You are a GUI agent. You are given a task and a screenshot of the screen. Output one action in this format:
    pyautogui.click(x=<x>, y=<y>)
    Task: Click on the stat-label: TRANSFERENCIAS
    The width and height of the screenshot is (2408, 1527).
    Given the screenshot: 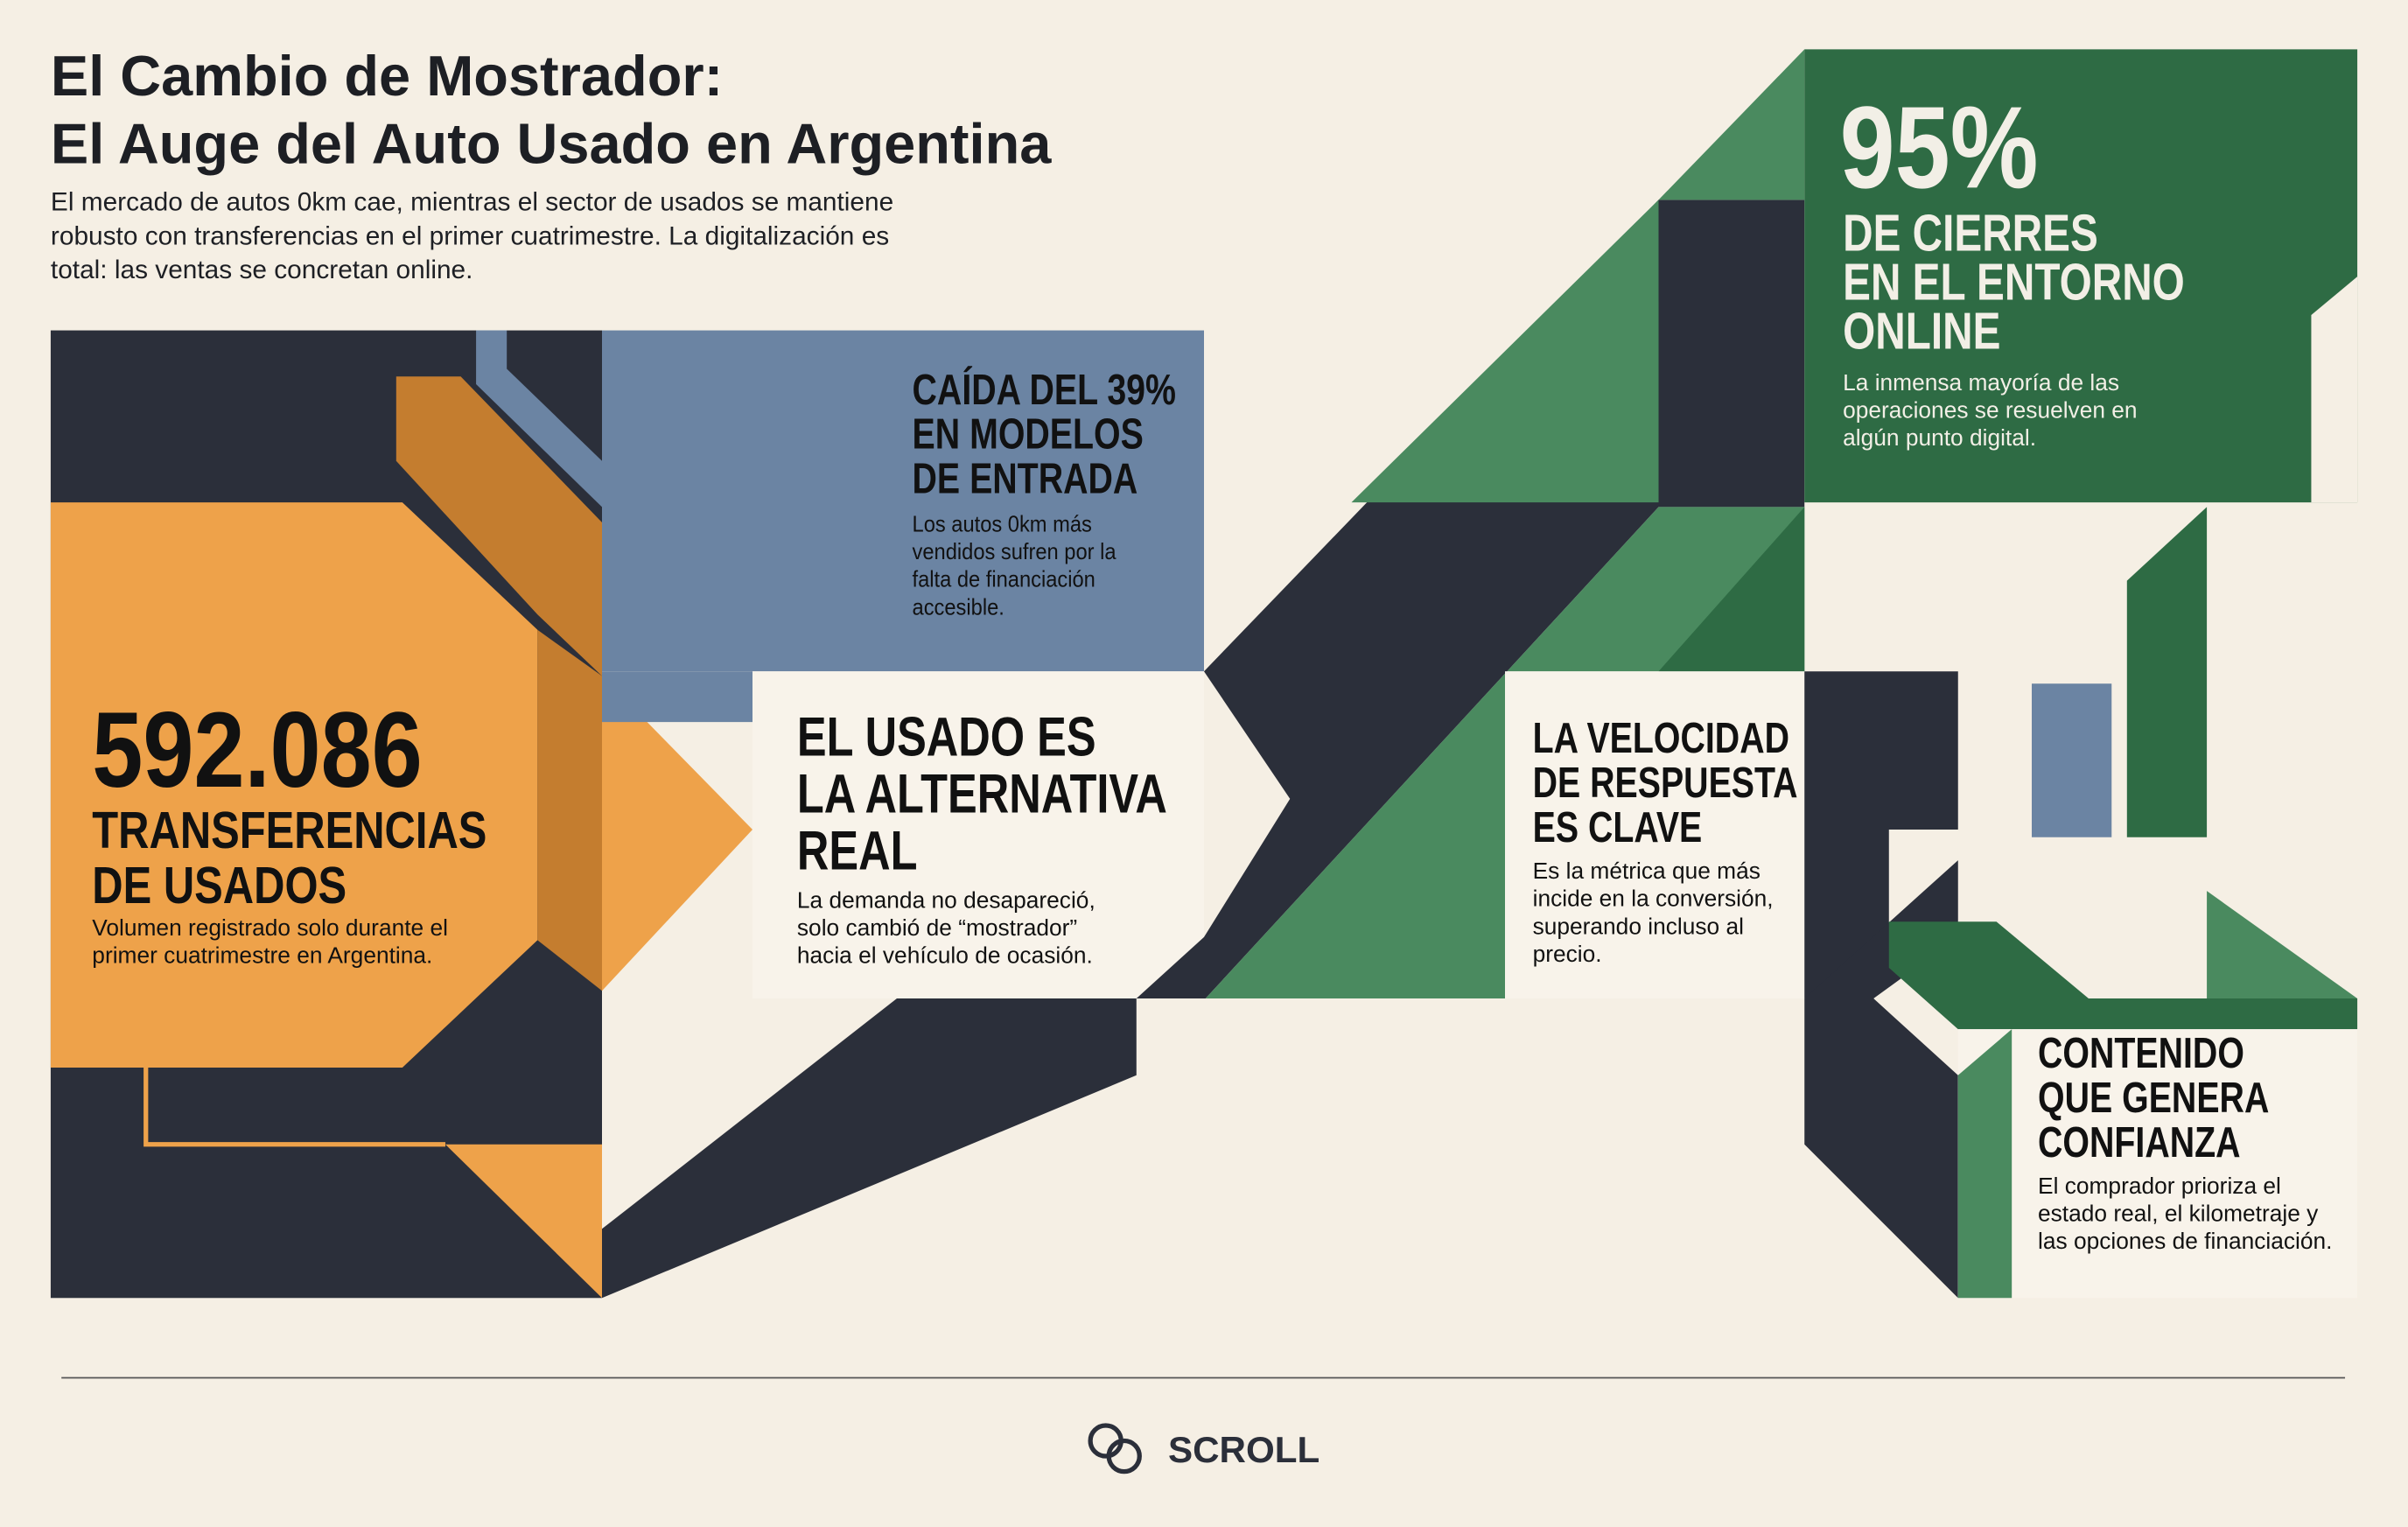 What is the action you would take?
    pyautogui.click(x=289, y=830)
    